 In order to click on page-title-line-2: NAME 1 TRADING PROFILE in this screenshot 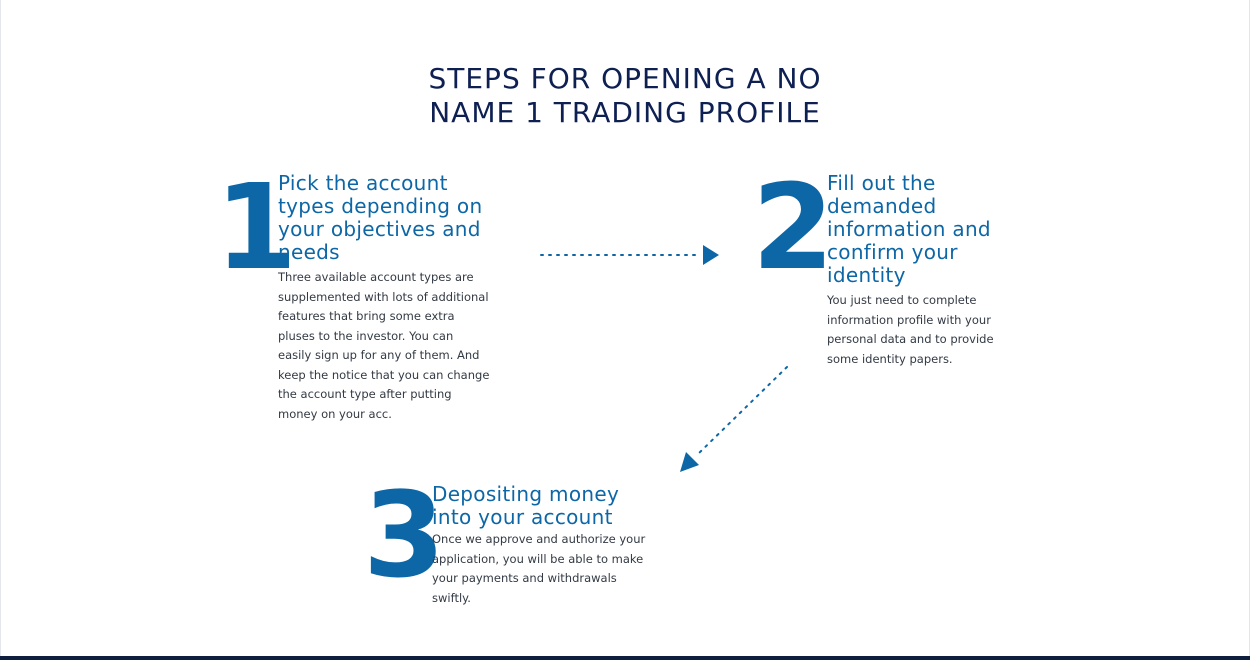, I will do `click(625, 112)`.